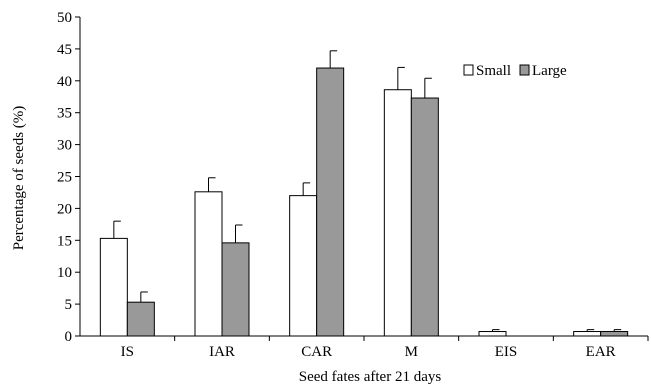 Image resolution: width=651 pixels, height=386 pixels. What do you see at coordinates (64, 114) in the screenshot?
I see `y-tick-label: 35` at bounding box center [64, 114].